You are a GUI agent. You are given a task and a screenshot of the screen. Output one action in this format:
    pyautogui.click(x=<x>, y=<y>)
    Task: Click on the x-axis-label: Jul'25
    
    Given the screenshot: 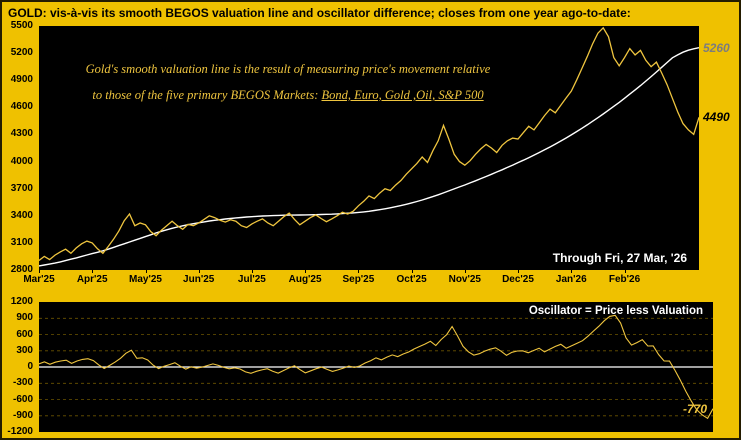 What is the action you would take?
    pyautogui.click(x=251, y=279)
    